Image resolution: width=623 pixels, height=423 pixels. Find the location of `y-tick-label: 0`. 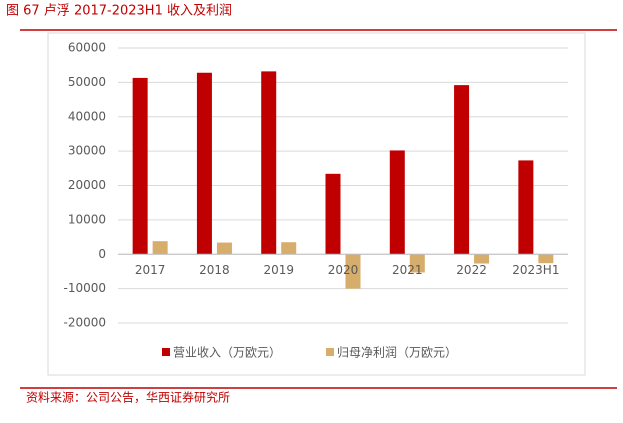

y-tick-label: 0 is located at coordinates (102, 254).